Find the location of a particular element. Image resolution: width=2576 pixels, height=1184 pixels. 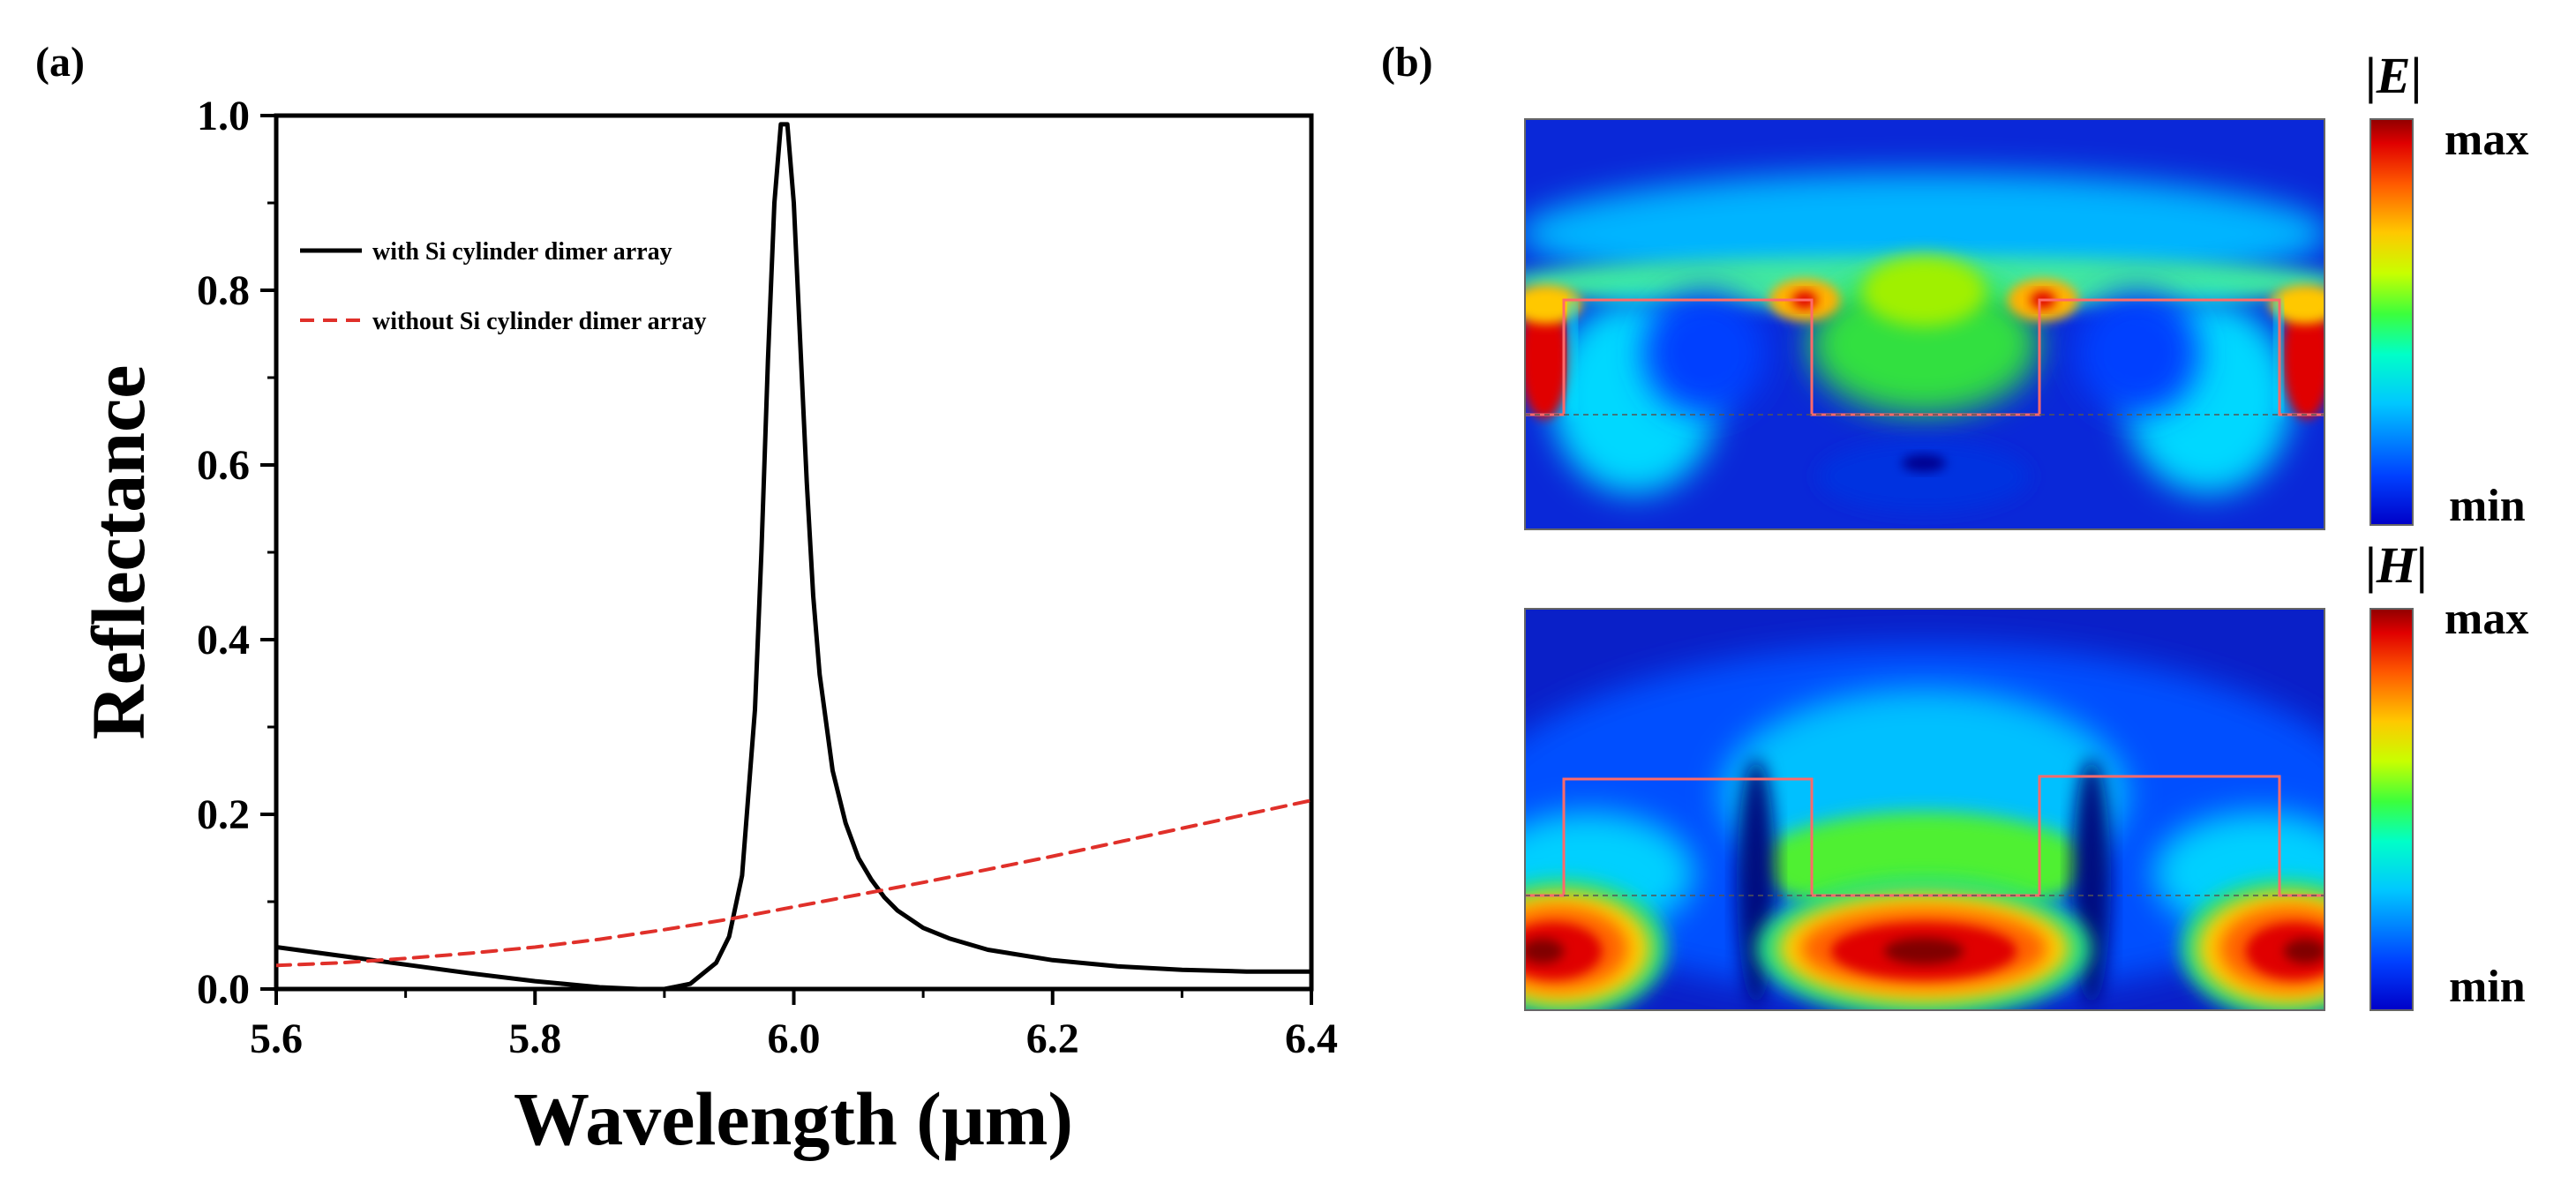

h-colorbar is located at coordinates (2391, 810).